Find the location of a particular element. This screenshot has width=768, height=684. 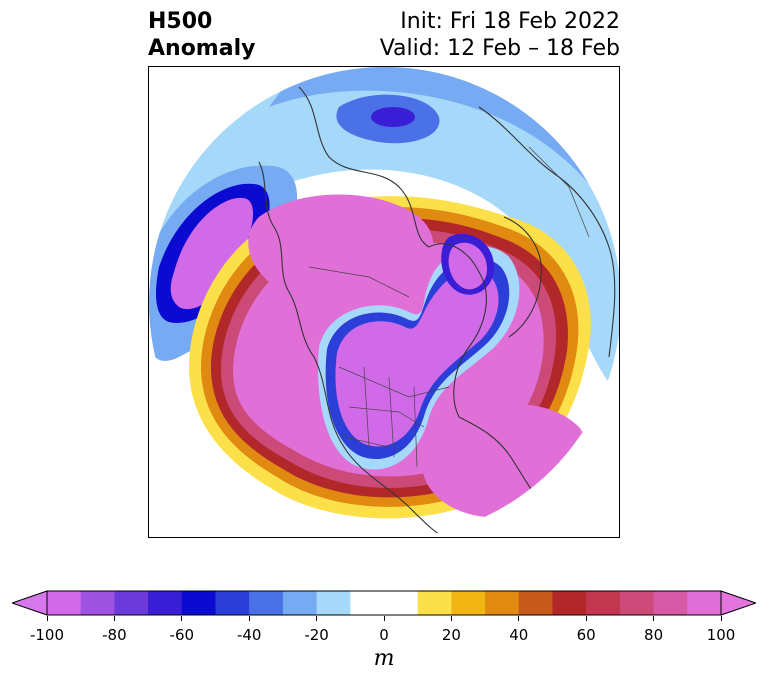

colorbar-swatches is located at coordinates (384, 603).